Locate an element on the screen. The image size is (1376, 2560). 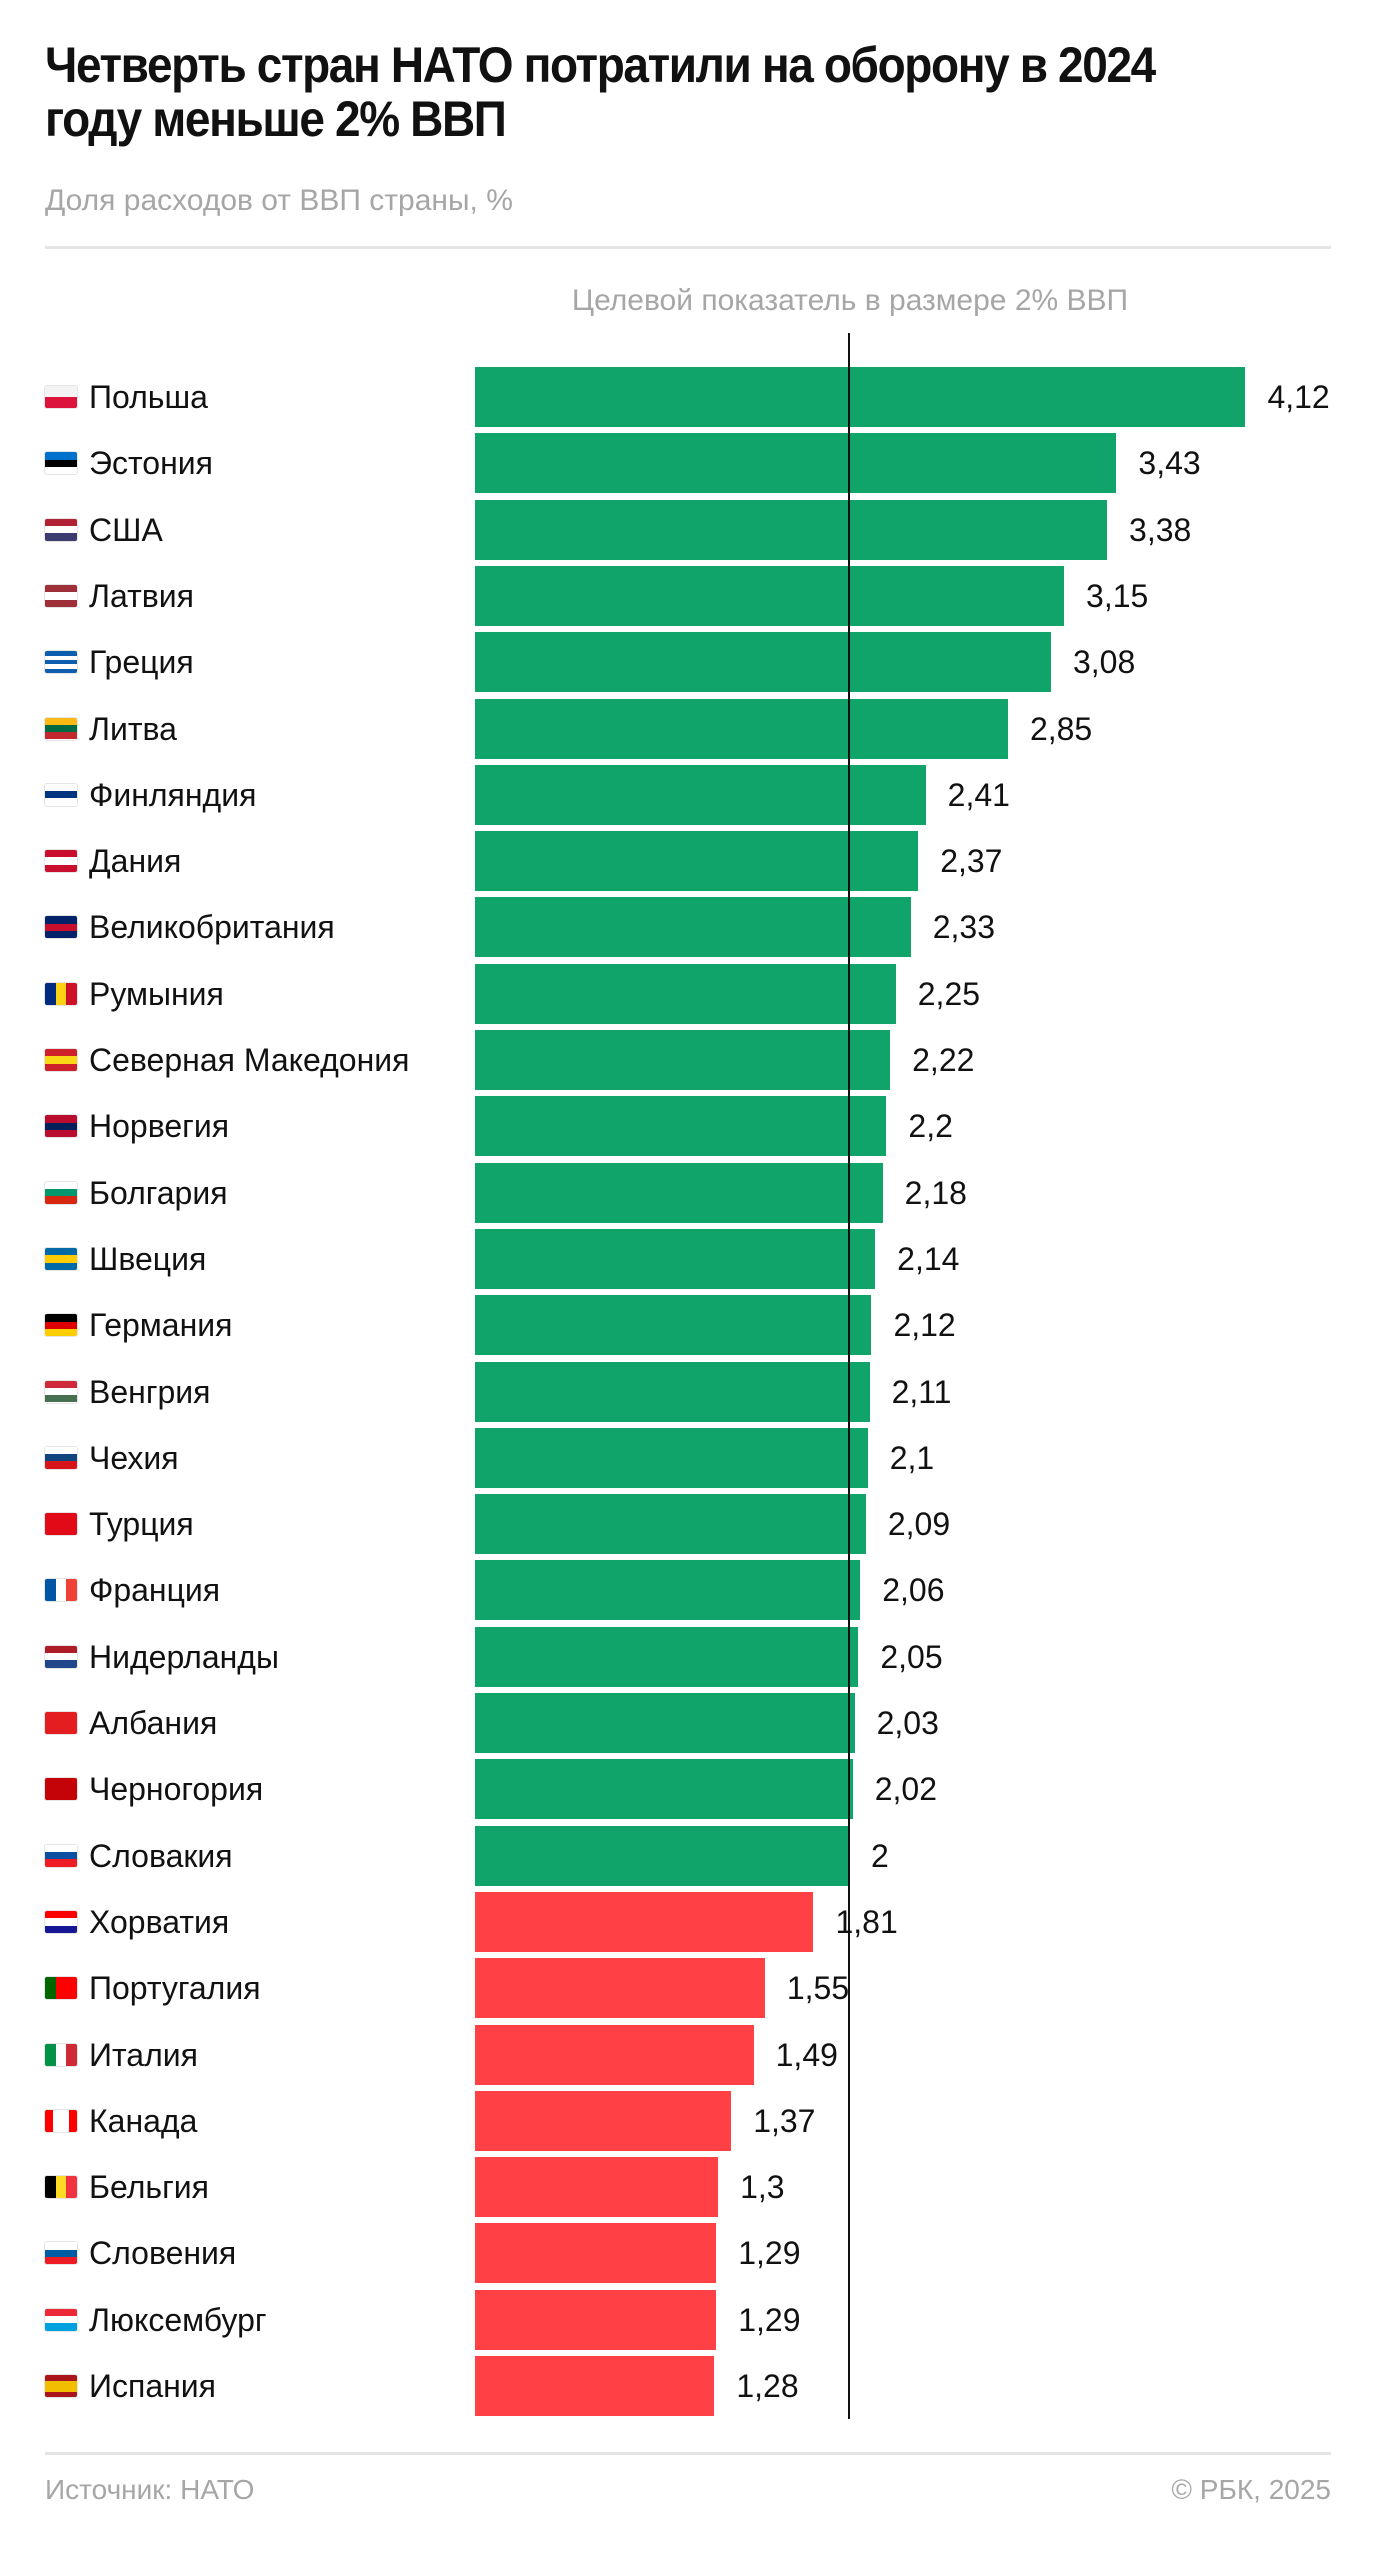
category-label: Финляндия is located at coordinates (173, 794).